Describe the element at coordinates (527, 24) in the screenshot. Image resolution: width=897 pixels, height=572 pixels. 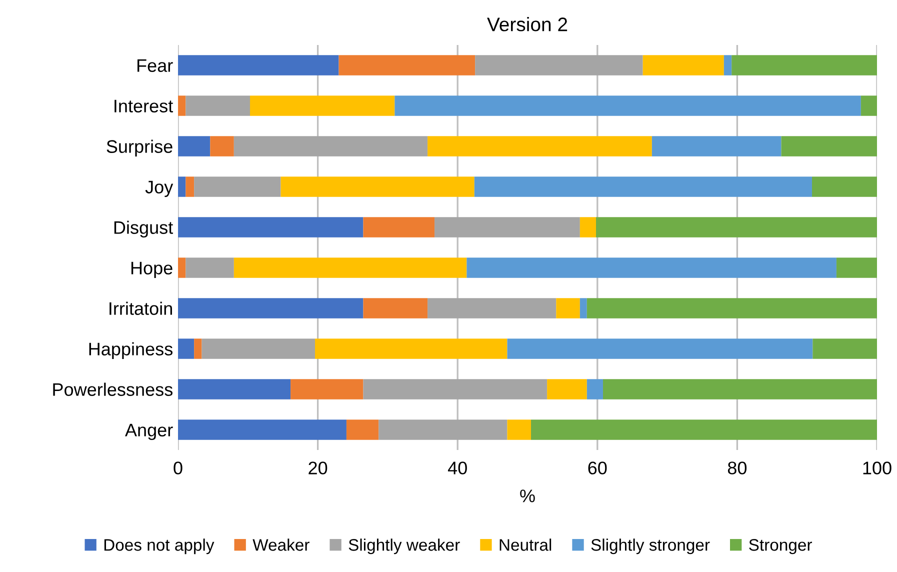
I see `chart-title: Version 2` at that location.